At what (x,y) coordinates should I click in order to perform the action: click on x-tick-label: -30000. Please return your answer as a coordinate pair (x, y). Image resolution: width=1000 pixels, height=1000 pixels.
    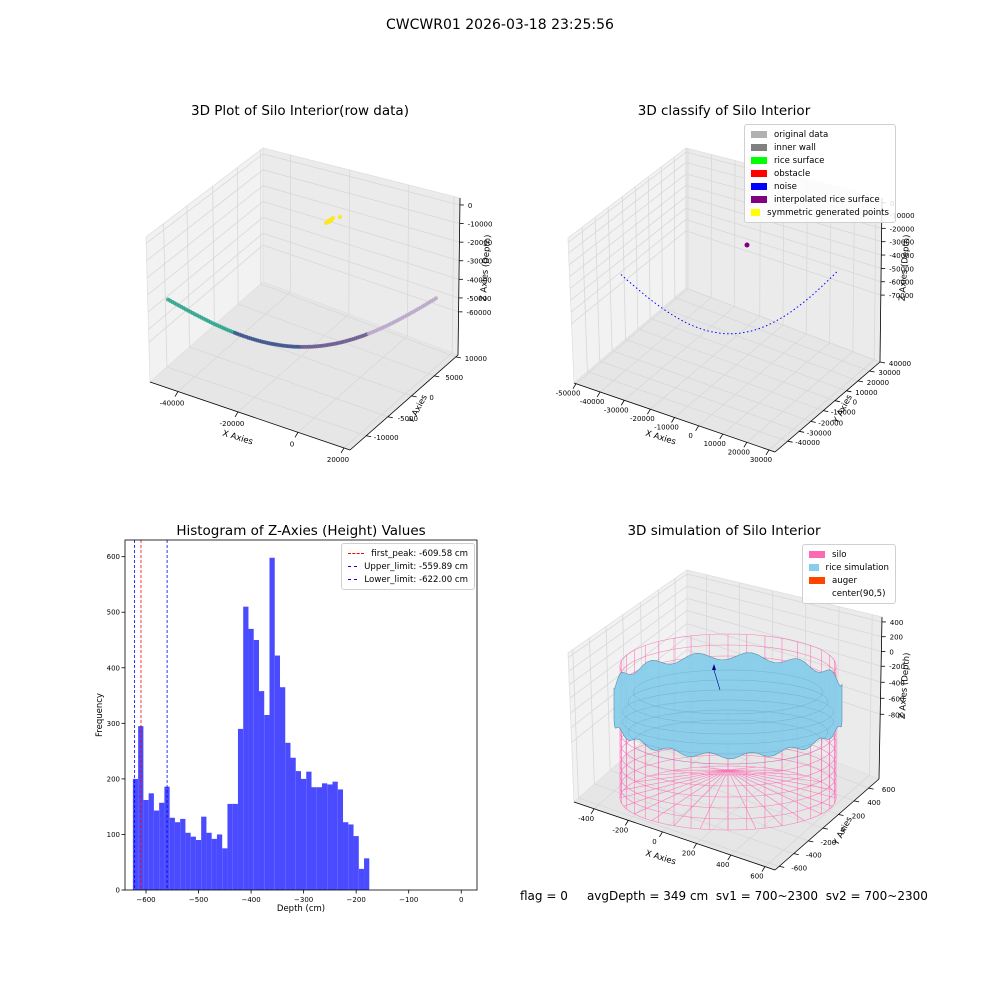
    Looking at the image, I should click on (616, 410).